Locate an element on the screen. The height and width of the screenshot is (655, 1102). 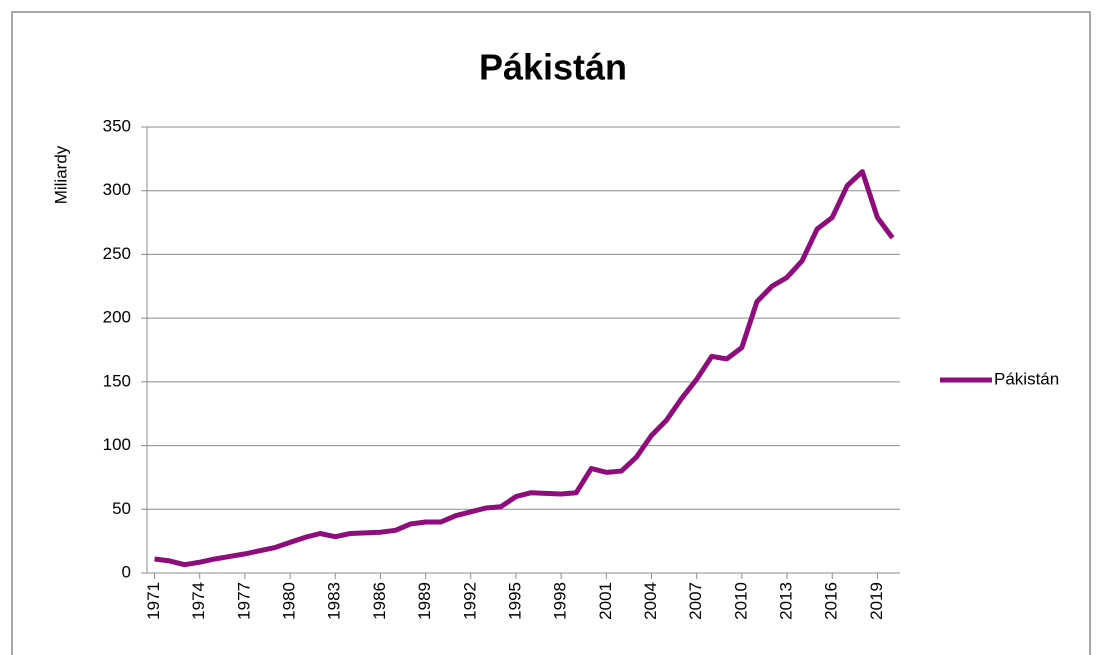
x-tick-label: 2010 is located at coordinates (740, 601).